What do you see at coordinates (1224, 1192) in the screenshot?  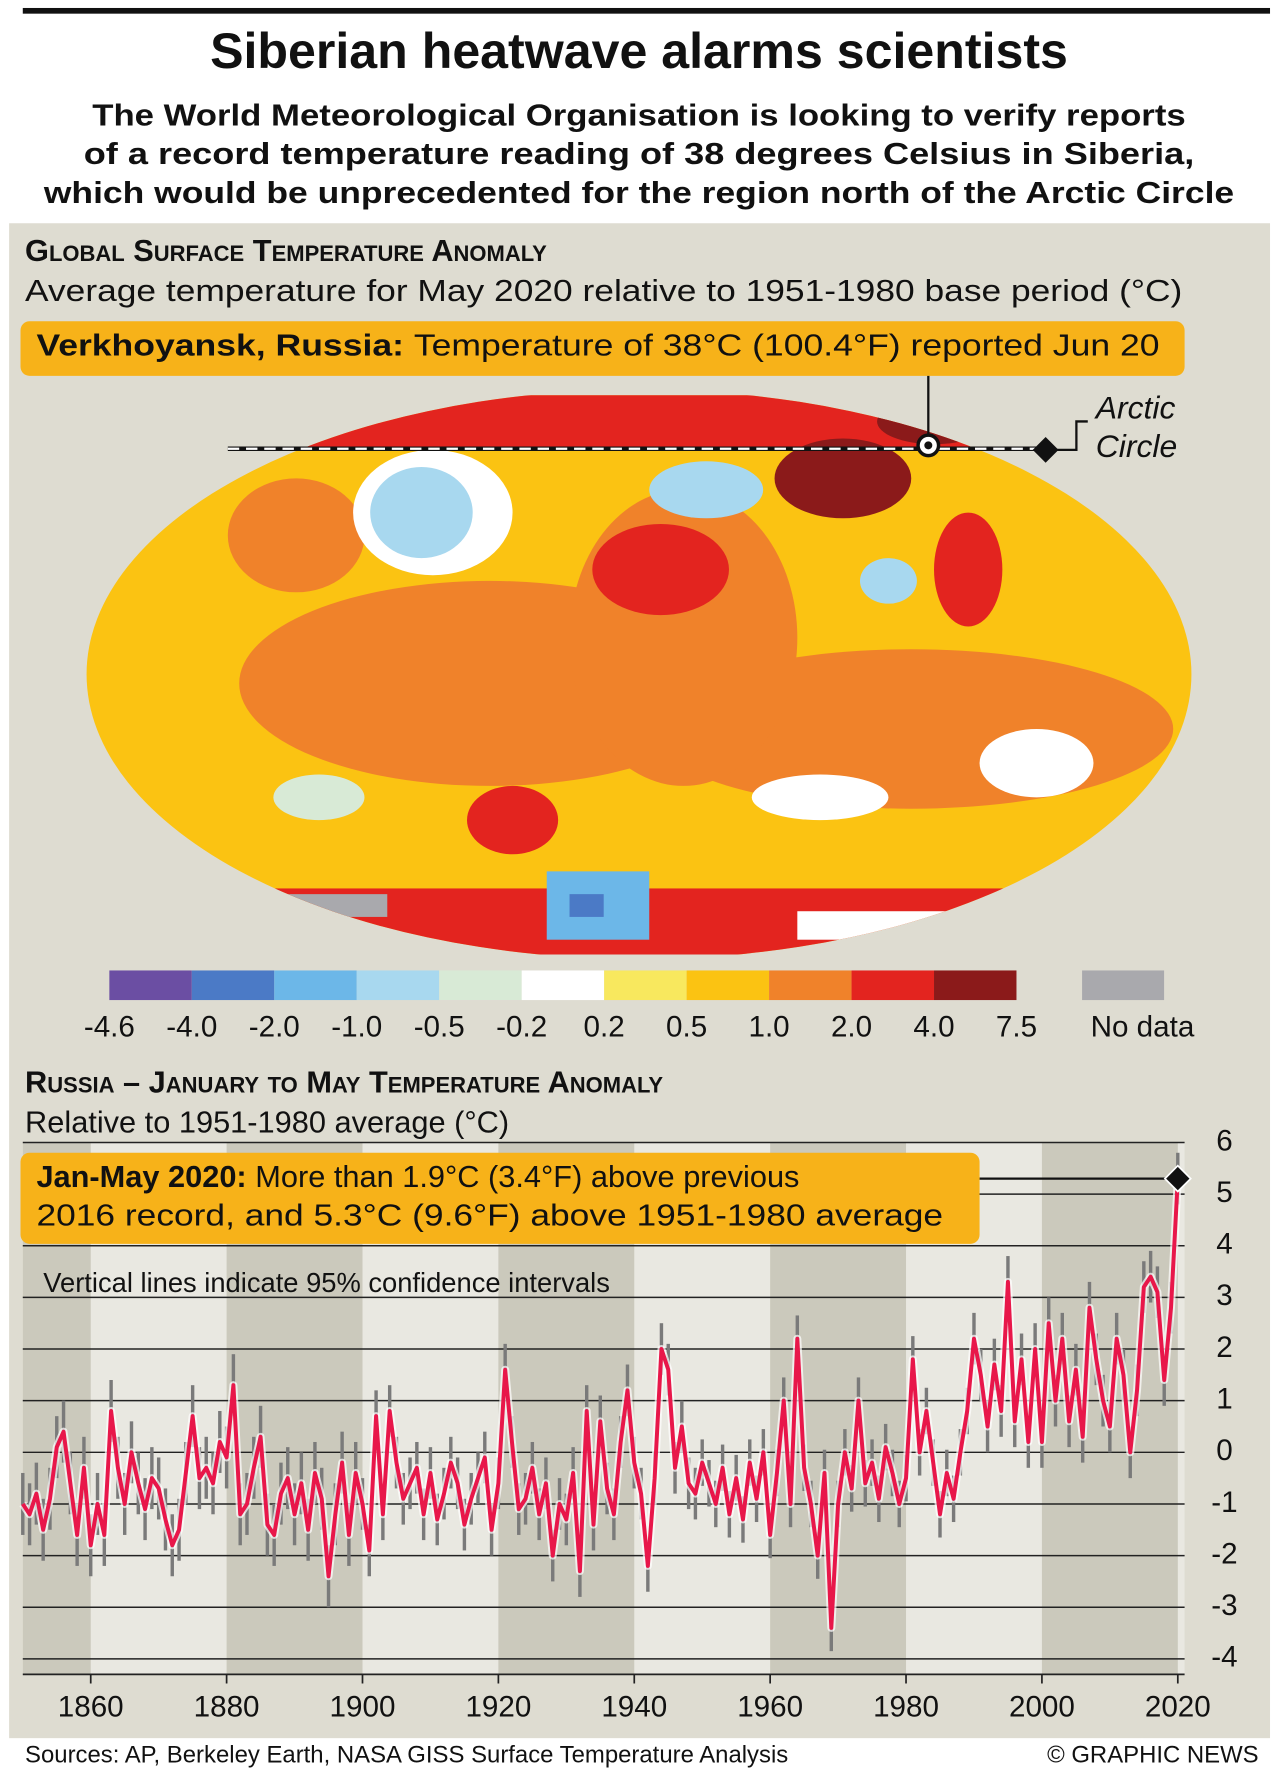 I see `y-tick-label: 5` at bounding box center [1224, 1192].